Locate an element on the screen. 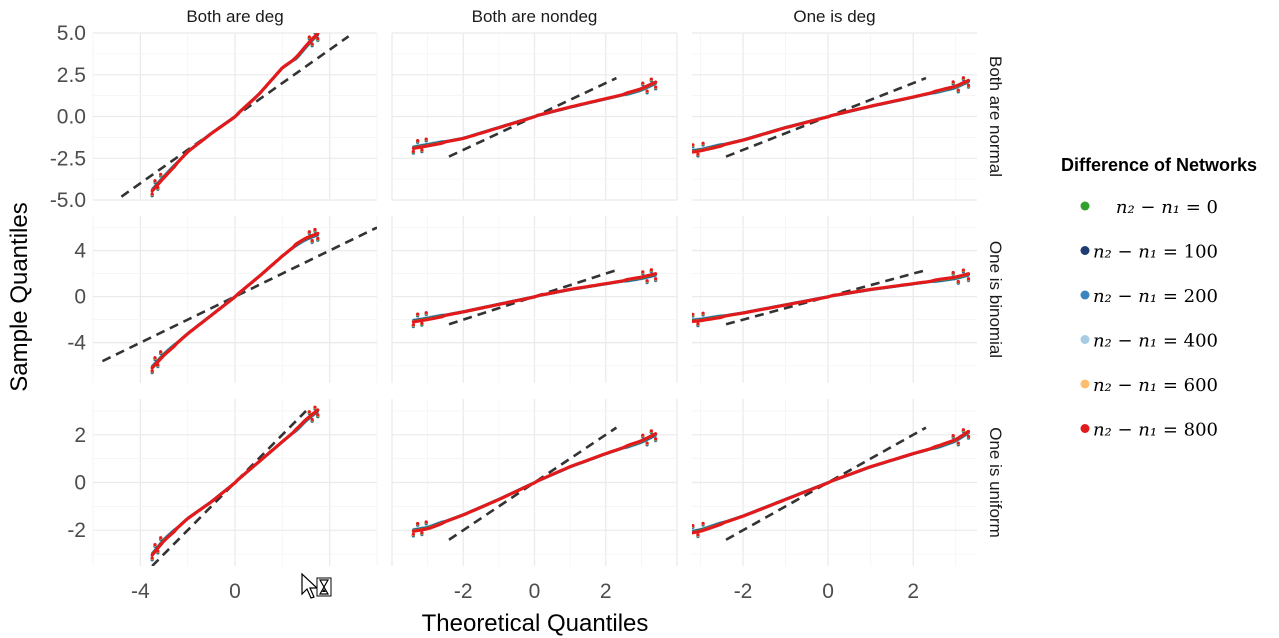  y-tick-label: -2 is located at coordinates (76, 530).